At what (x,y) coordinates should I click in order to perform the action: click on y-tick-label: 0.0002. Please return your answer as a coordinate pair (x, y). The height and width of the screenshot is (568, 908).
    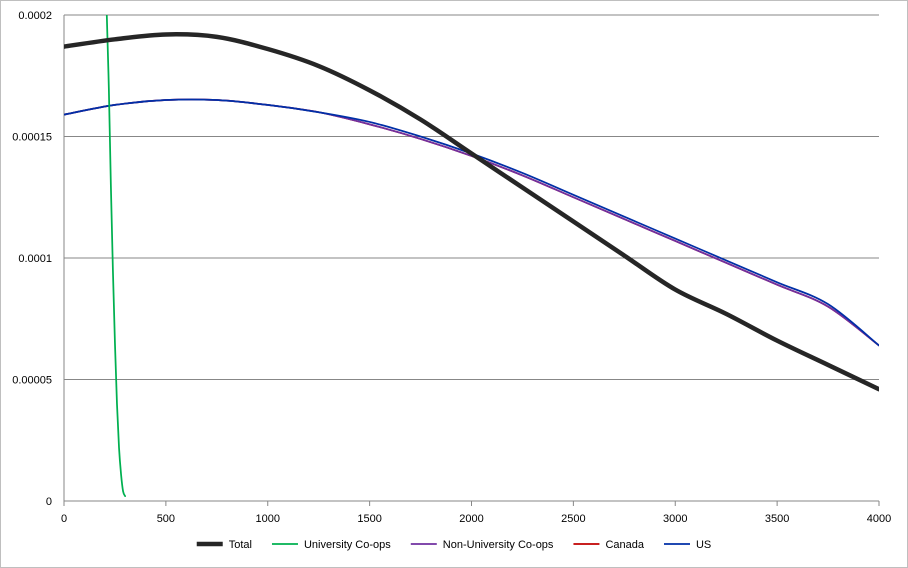
    Looking at the image, I should click on (35, 16).